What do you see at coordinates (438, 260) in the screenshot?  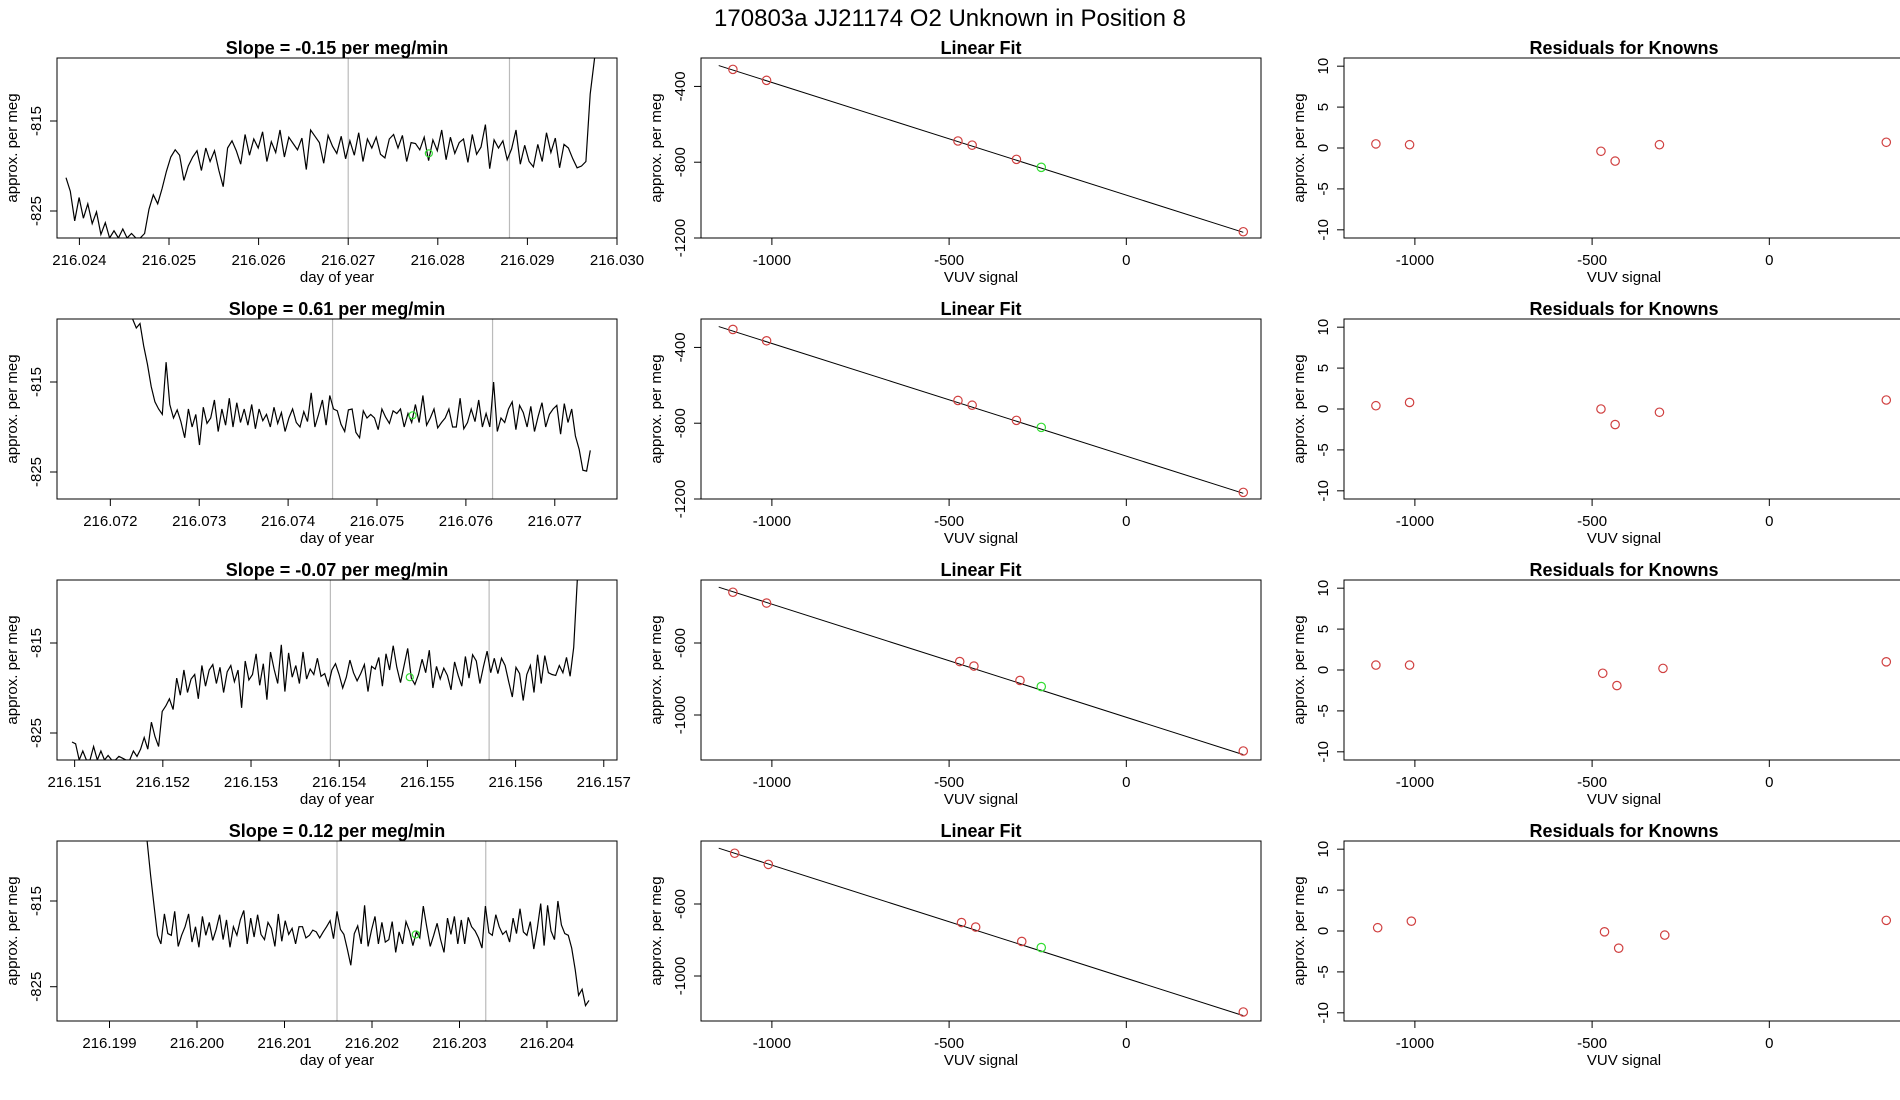 I see `x-tick-label: 216.028` at bounding box center [438, 260].